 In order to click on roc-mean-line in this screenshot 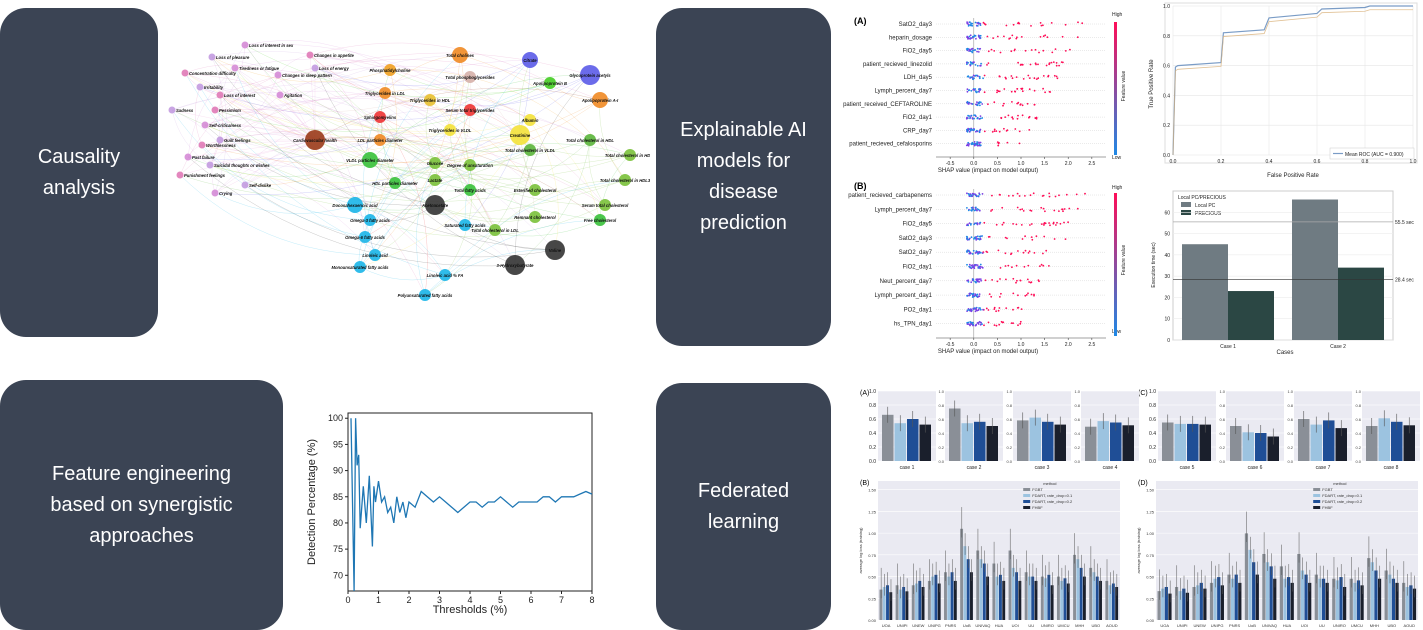, I will do `click(1292, 80)`.